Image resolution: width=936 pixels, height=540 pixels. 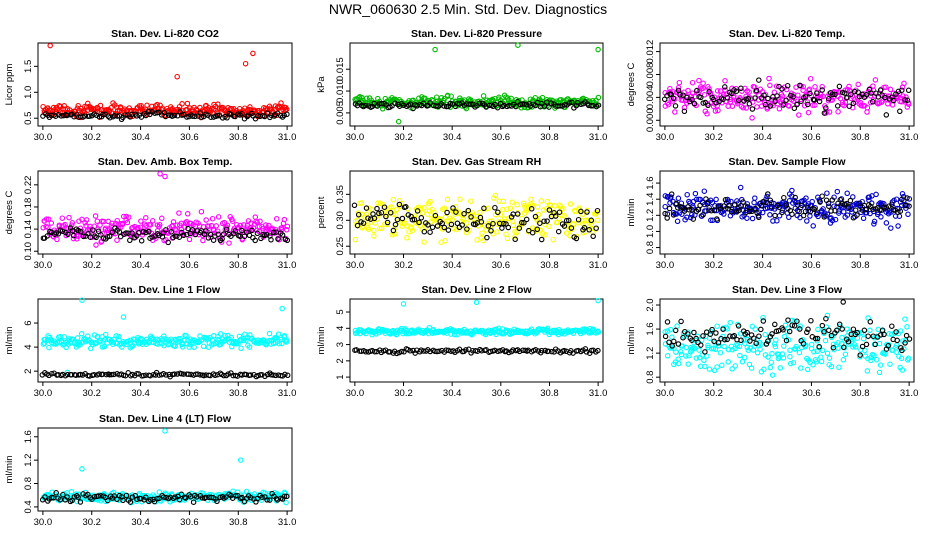 What do you see at coordinates (28, 371) in the screenshot?
I see `y-tick-label: 2` at bounding box center [28, 371].